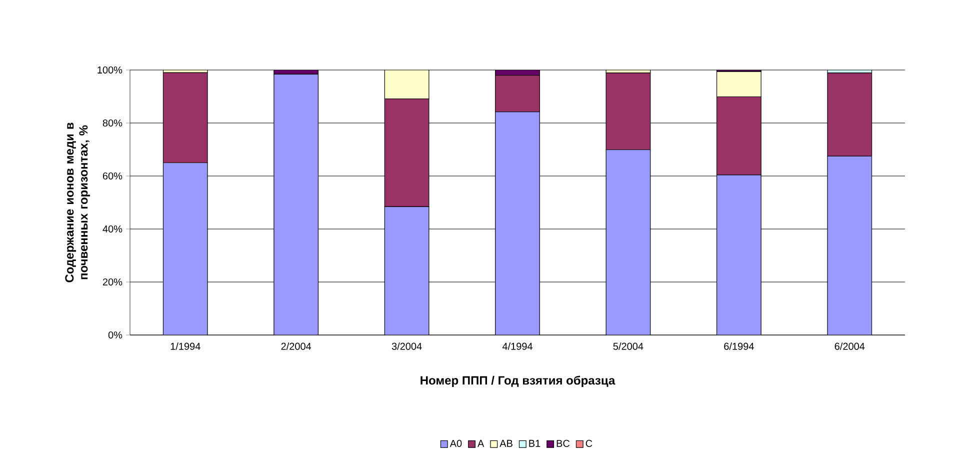  Describe the element at coordinates (112, 123) in the screenshot. I see `y-tick-label: 80%` at that location.